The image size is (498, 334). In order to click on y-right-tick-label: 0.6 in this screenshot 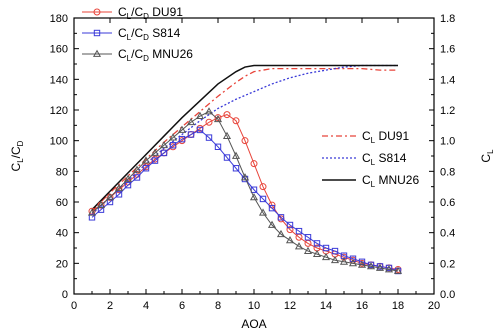, I will do `click(447, 203)`.